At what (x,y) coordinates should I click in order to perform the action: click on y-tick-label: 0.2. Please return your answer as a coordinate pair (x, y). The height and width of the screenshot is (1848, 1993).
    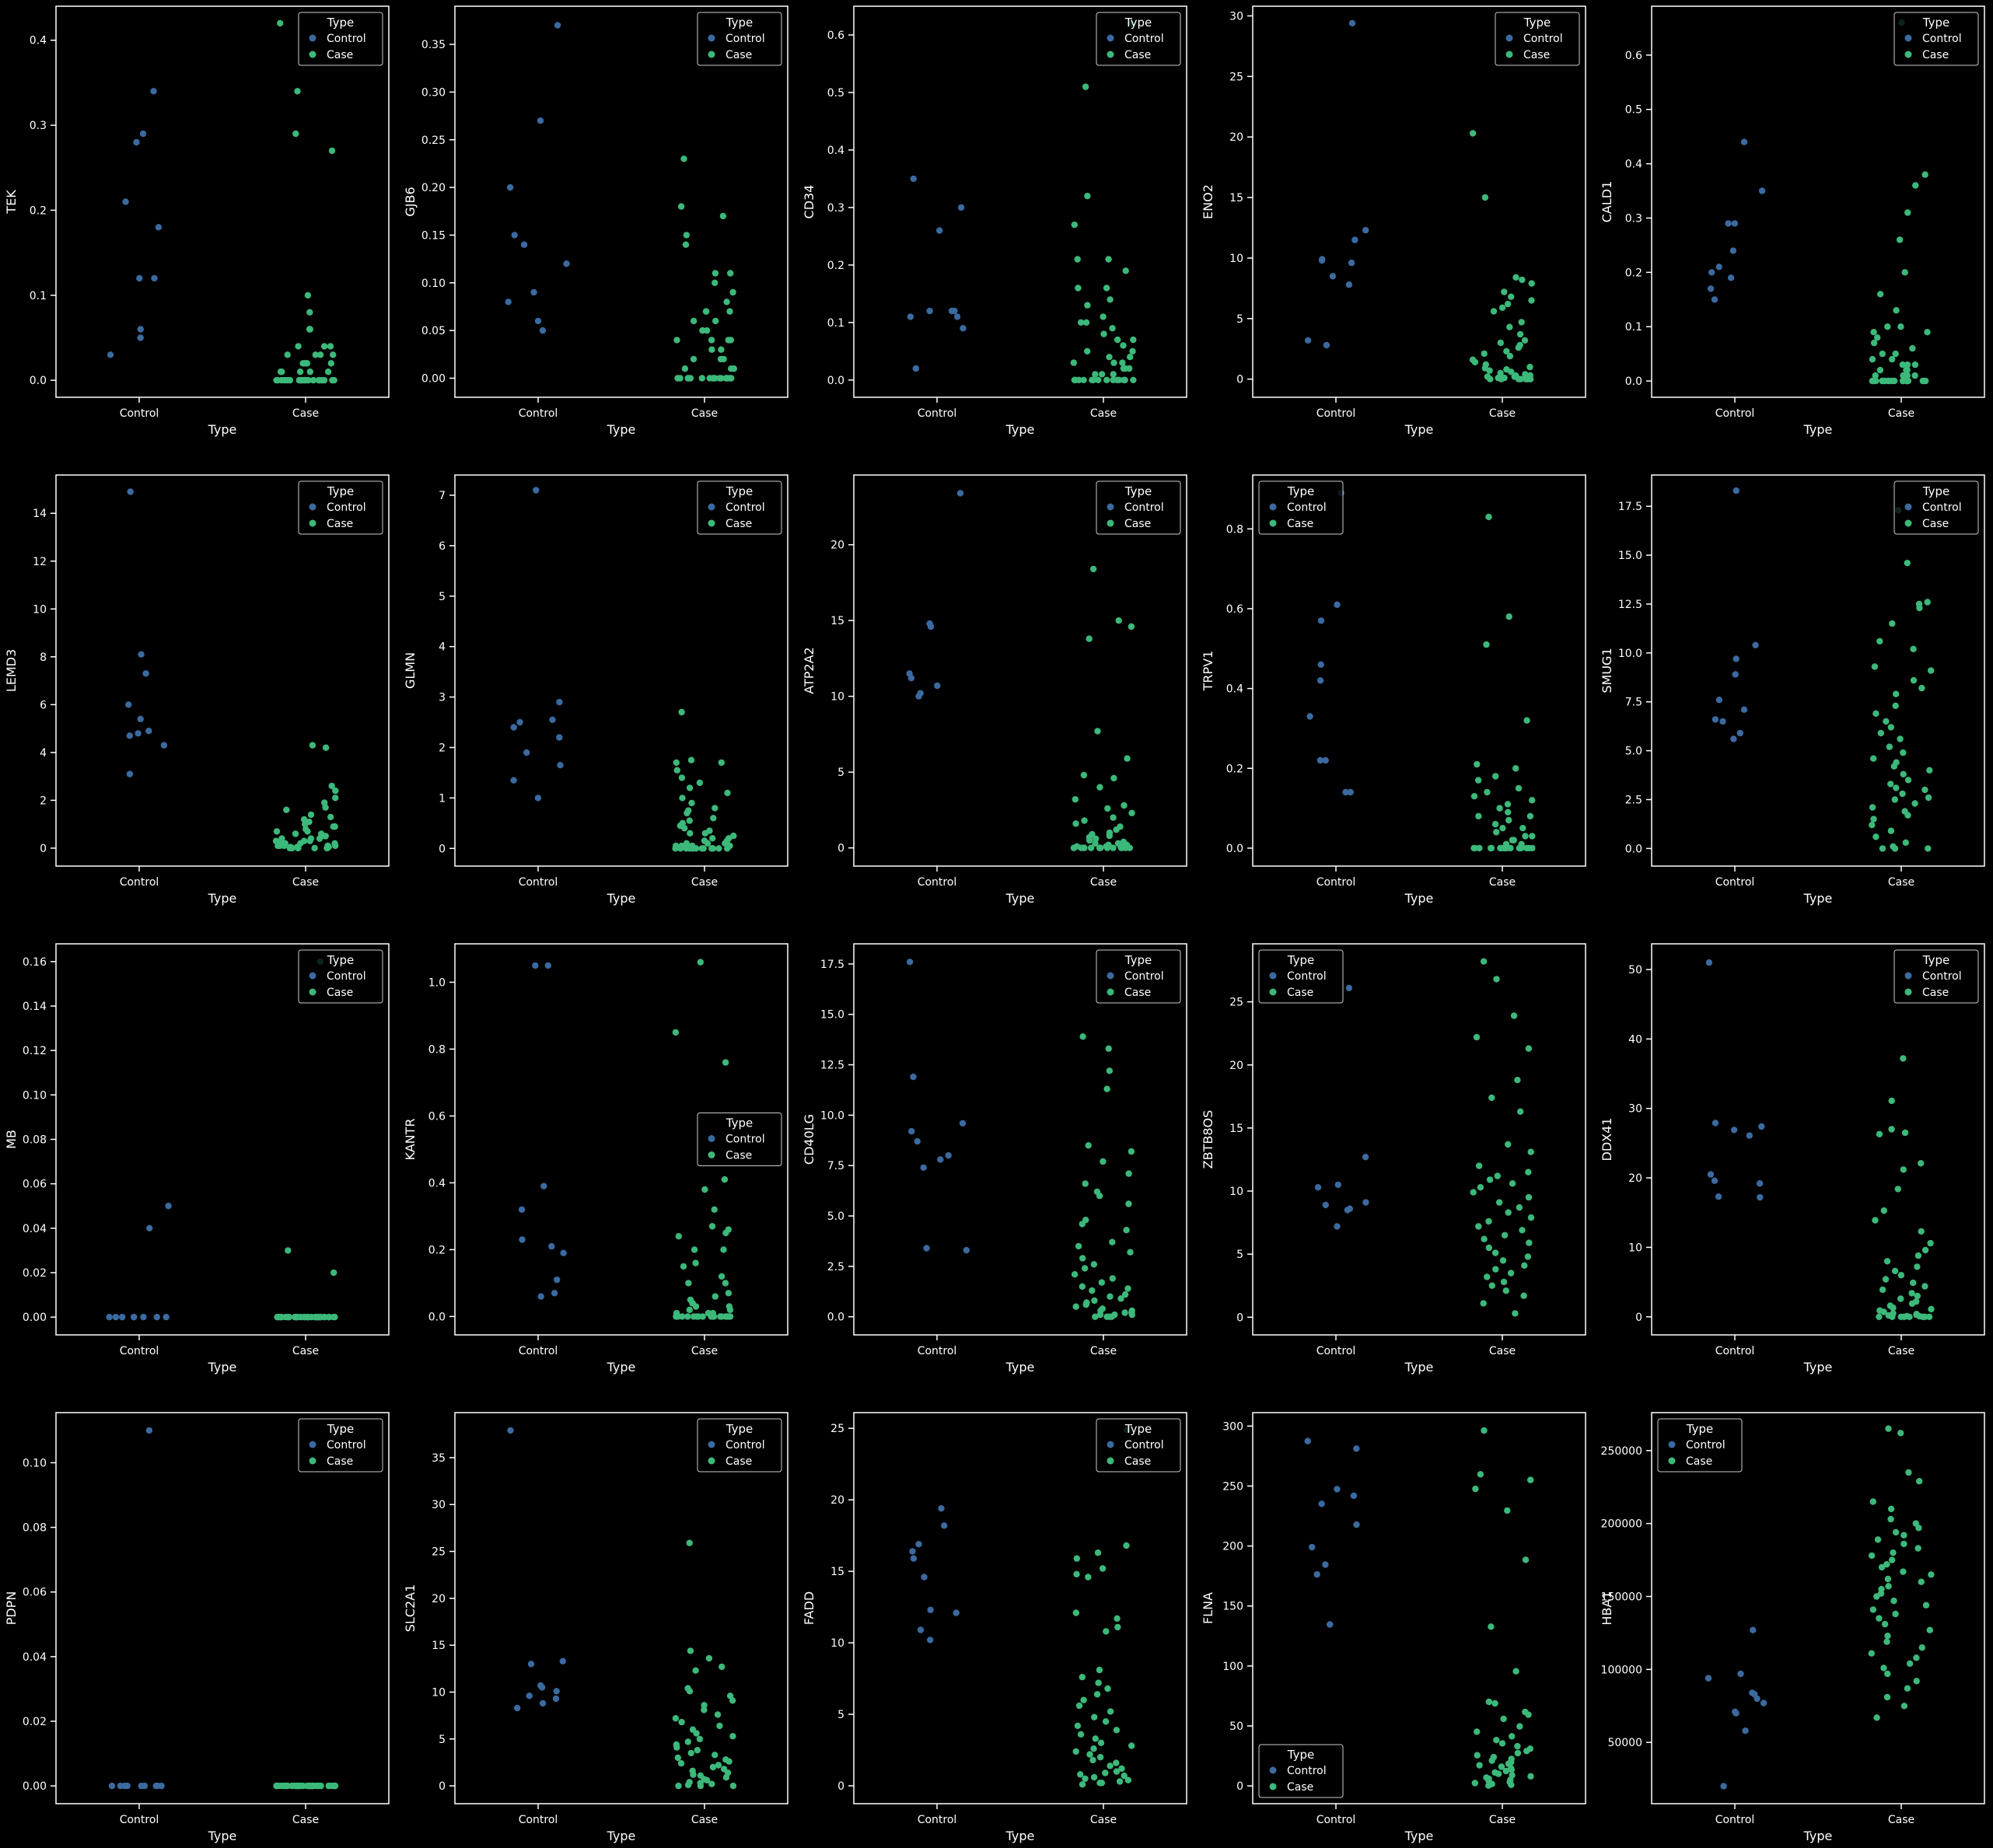
    Looking at the image, I should click on (39, 210).